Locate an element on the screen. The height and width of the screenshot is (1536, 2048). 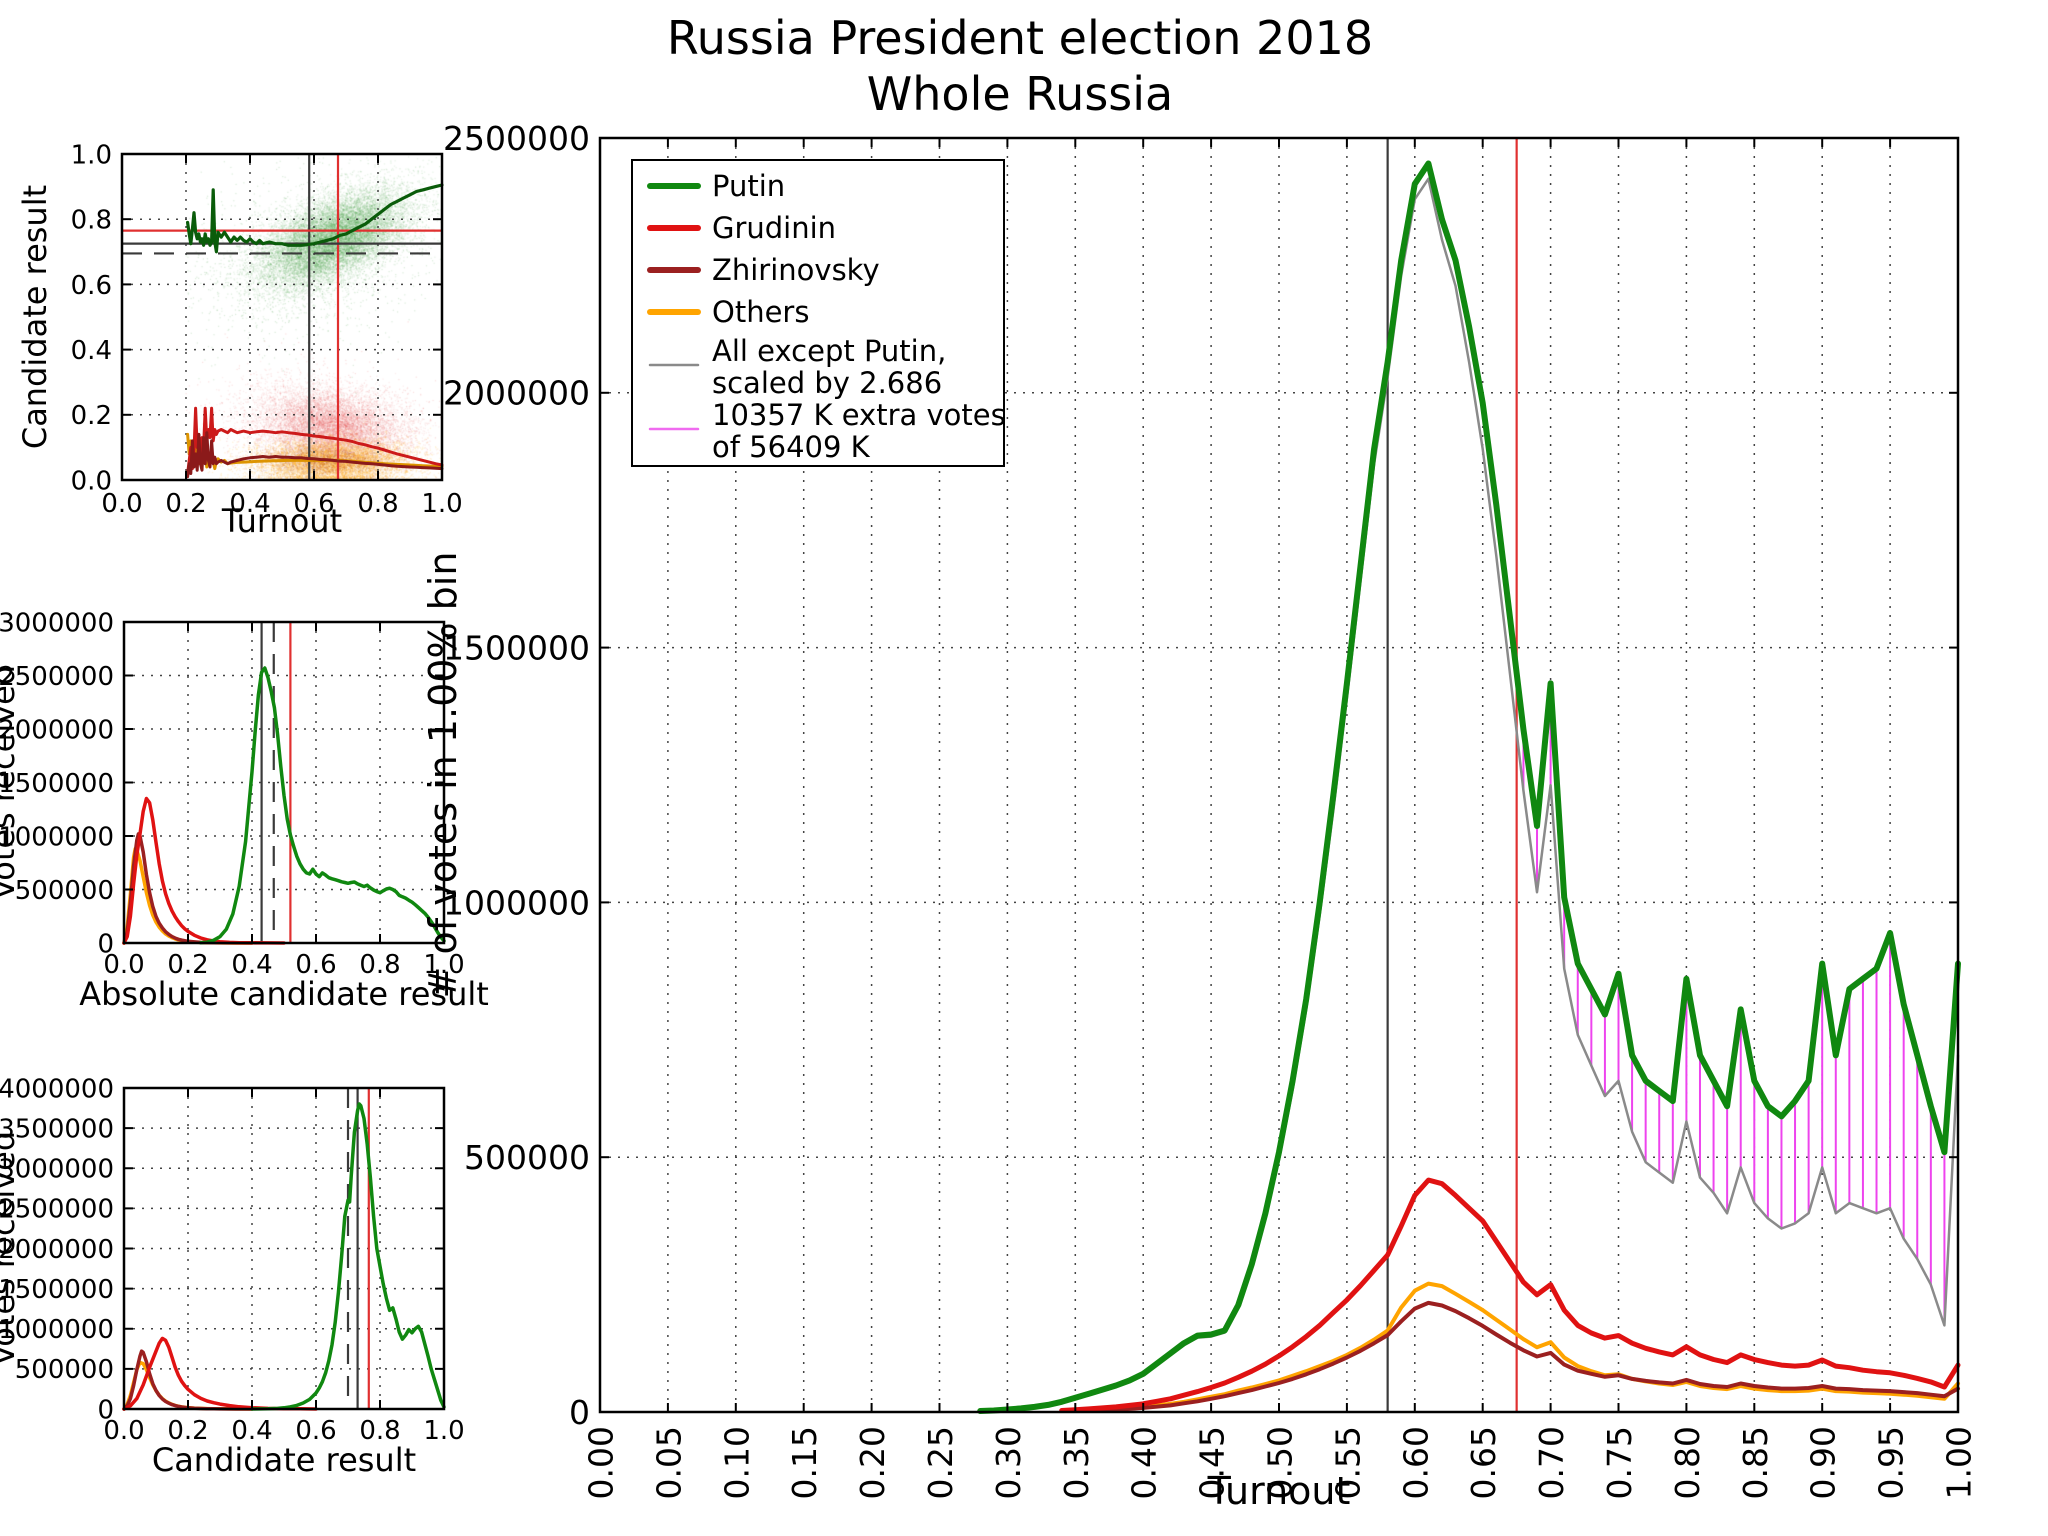
legend-label: Zhirinovsky is located at coordinates (796, 270).